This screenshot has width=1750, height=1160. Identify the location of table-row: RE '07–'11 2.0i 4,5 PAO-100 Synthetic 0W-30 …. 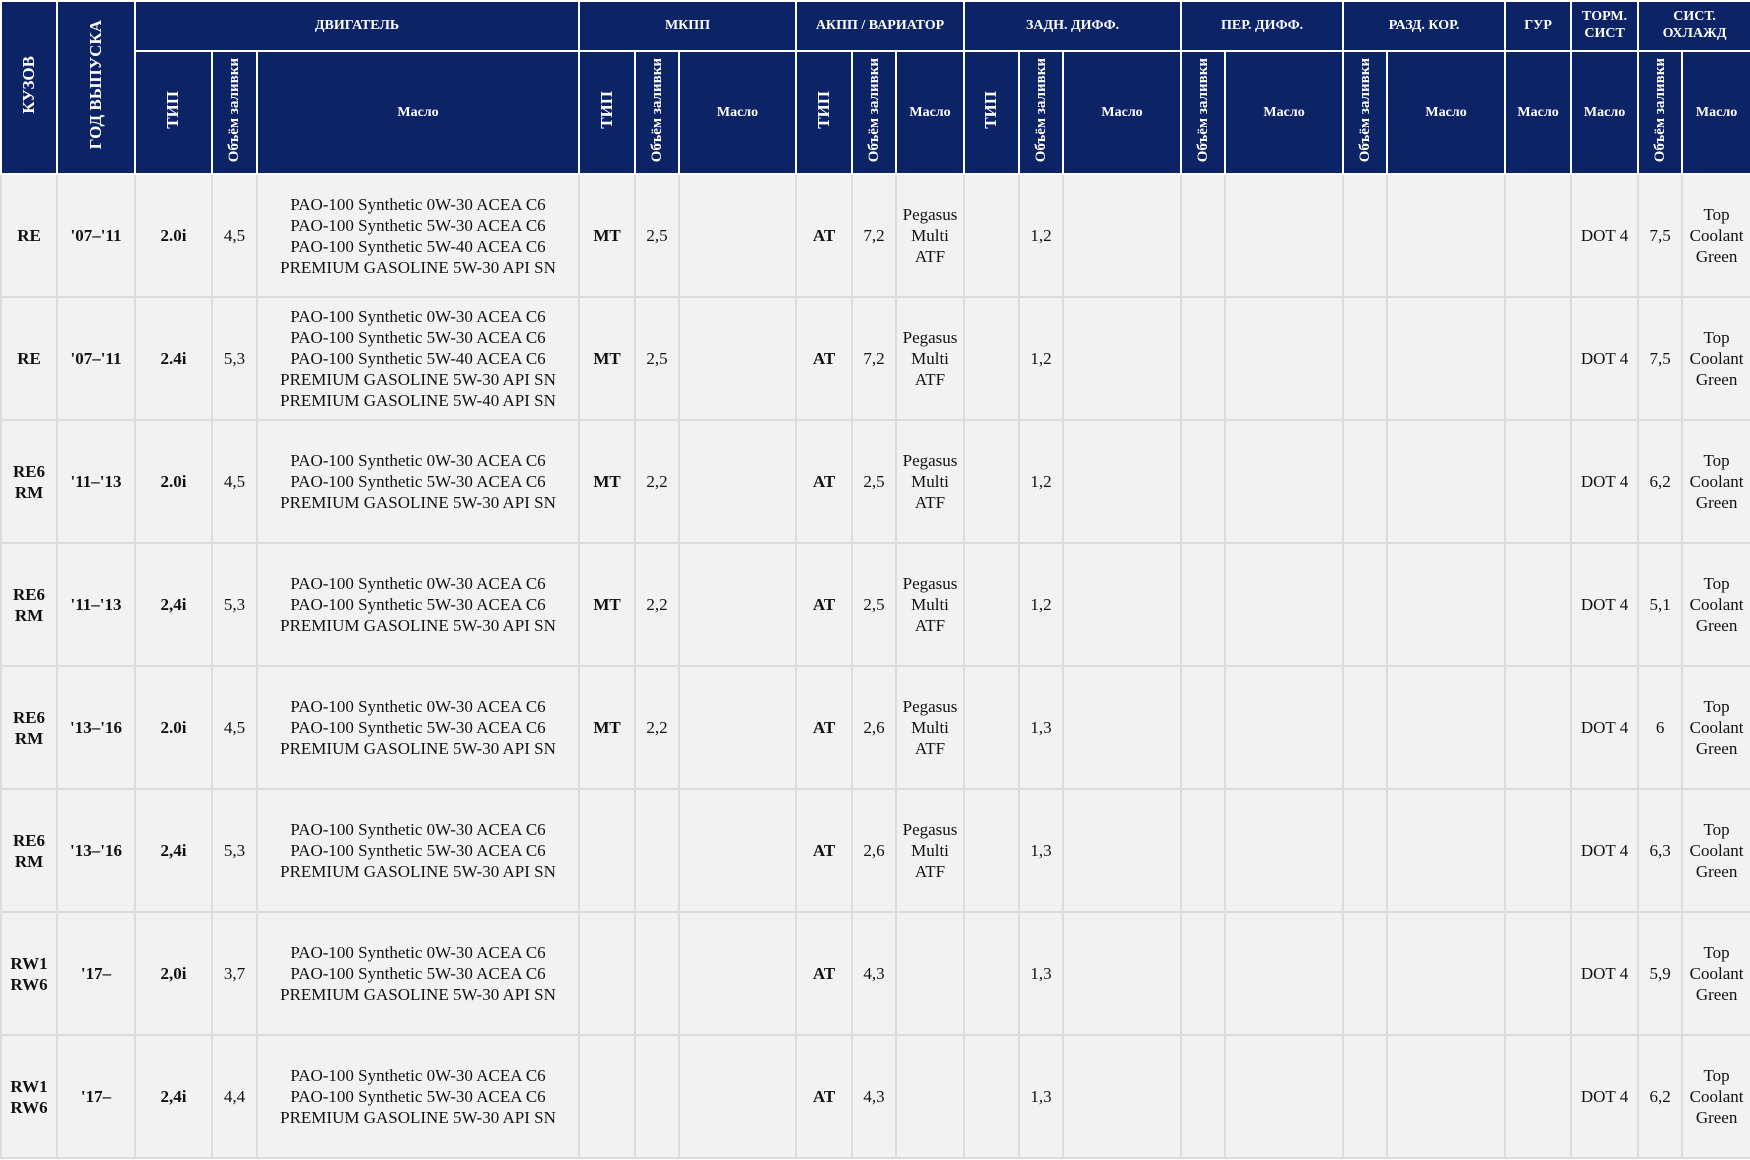
(875, 235).